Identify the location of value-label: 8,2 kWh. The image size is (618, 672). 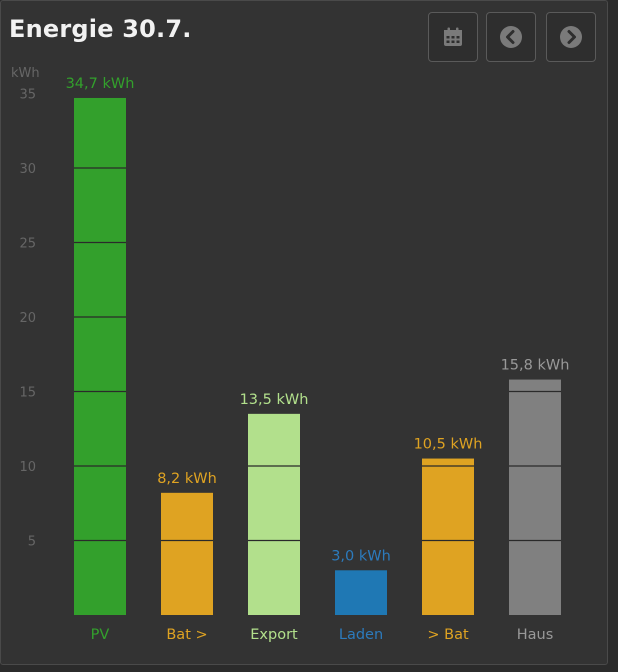
(187, 479).